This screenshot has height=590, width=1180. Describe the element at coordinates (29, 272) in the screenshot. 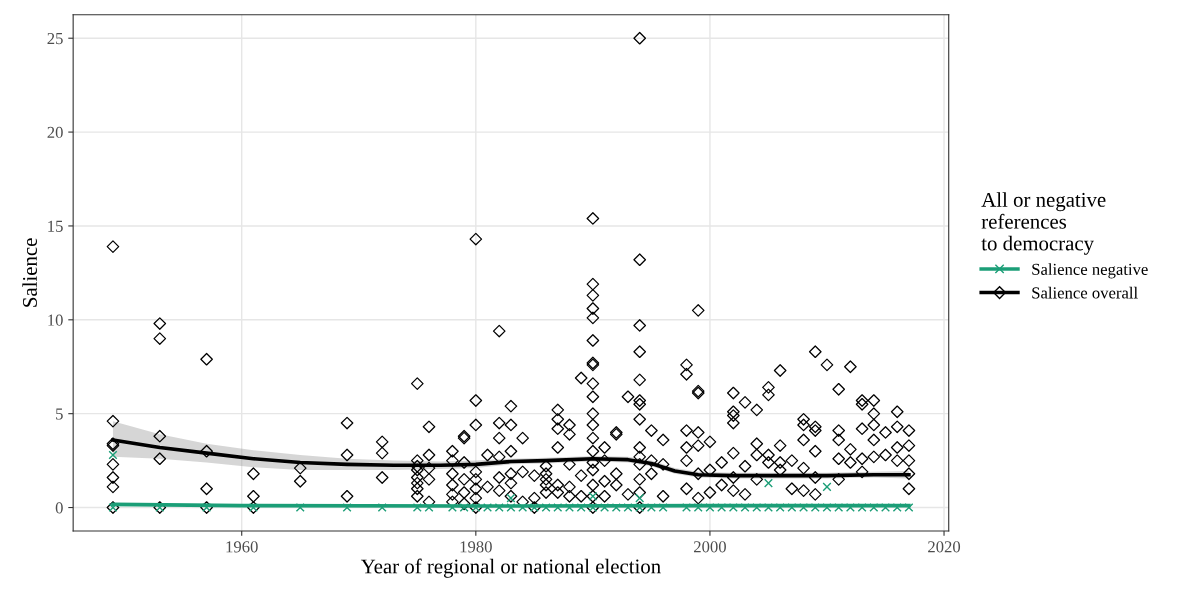

I see `y-axis-title: Salience` at that location.